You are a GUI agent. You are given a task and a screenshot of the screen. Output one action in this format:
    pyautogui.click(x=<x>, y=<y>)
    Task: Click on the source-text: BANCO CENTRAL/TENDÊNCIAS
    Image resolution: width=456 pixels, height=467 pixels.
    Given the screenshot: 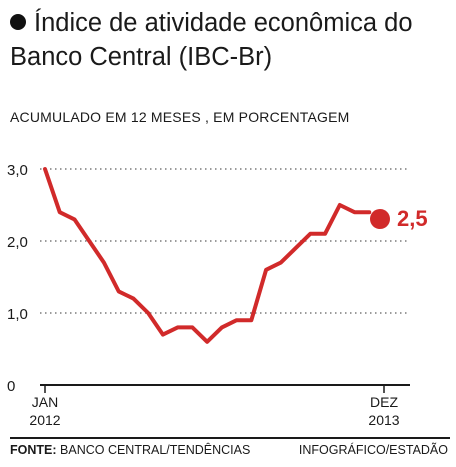 What is the action you would take?
    pyautogui.click(x=155, y=450)
    